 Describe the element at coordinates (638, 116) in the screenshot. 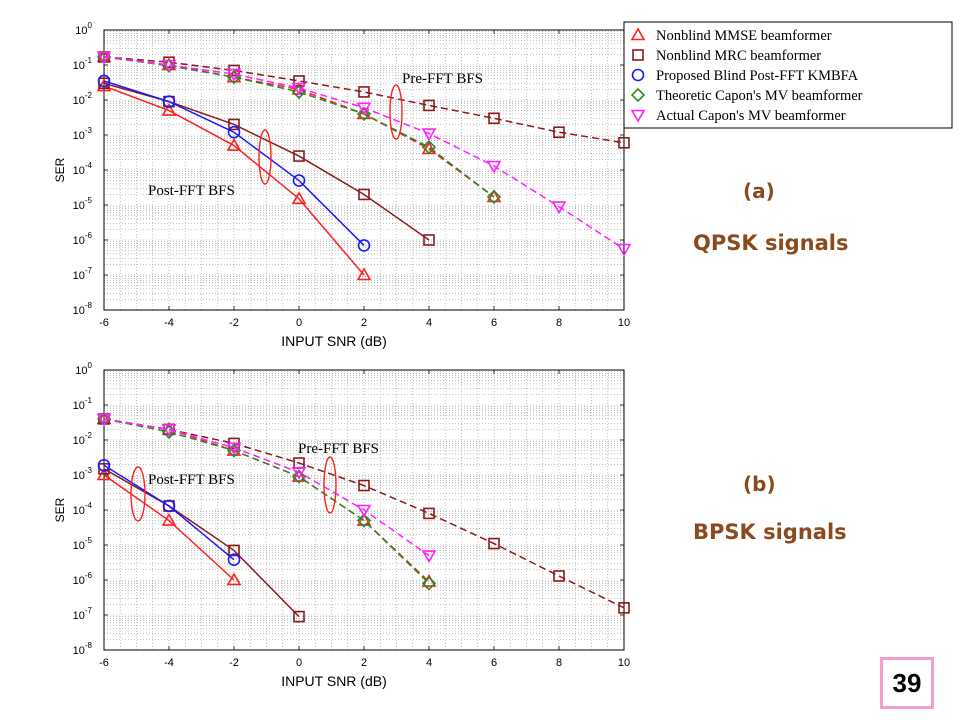

I see `legend-marker-triangle-down` at that location.